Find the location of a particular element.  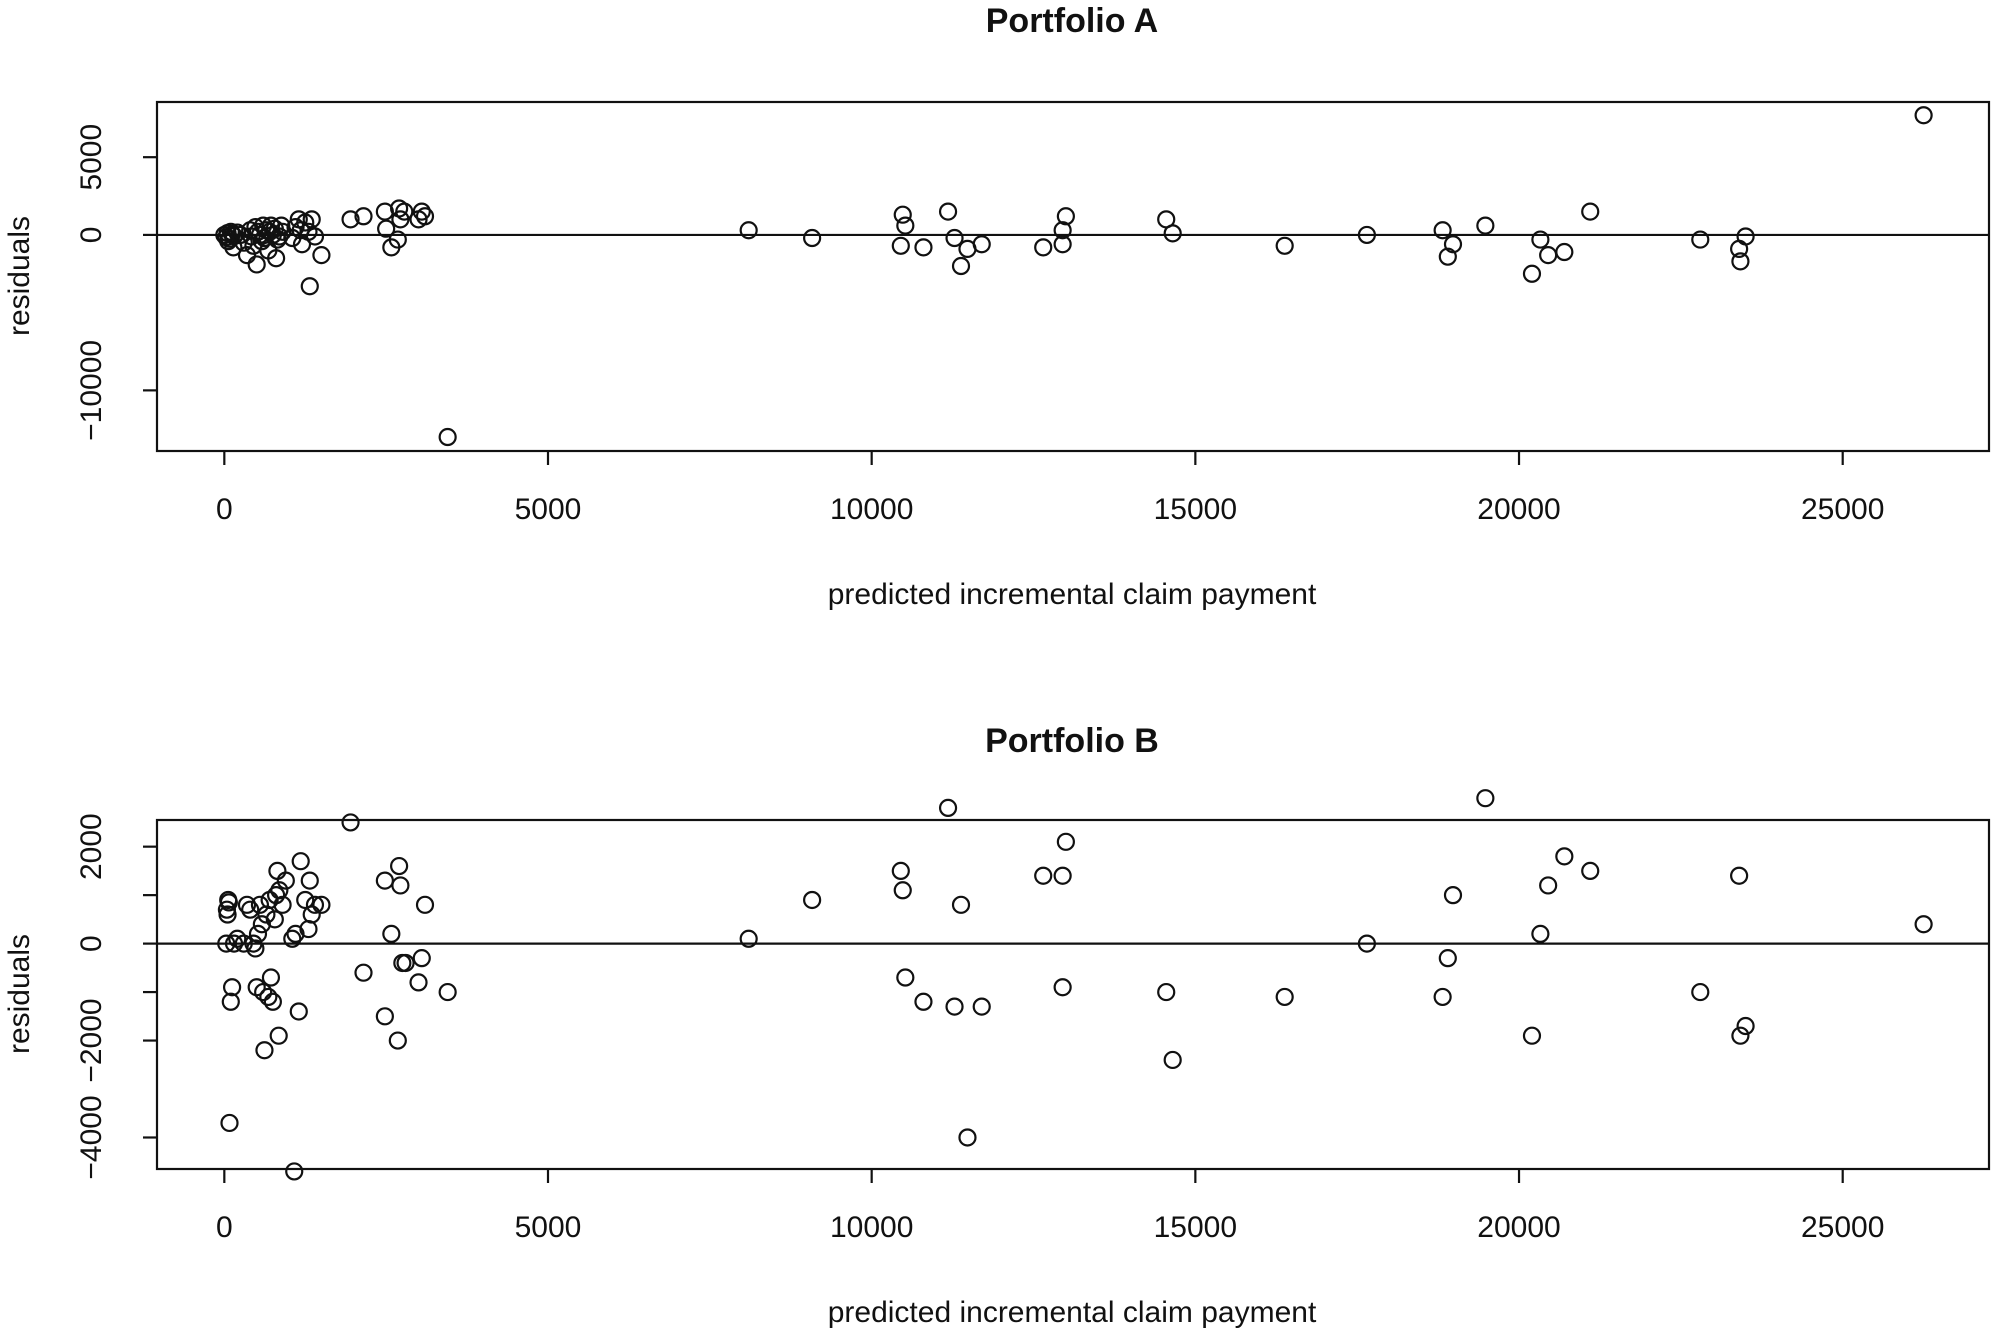

y-tick-label: −10000 is located at coordinates (91, 390).